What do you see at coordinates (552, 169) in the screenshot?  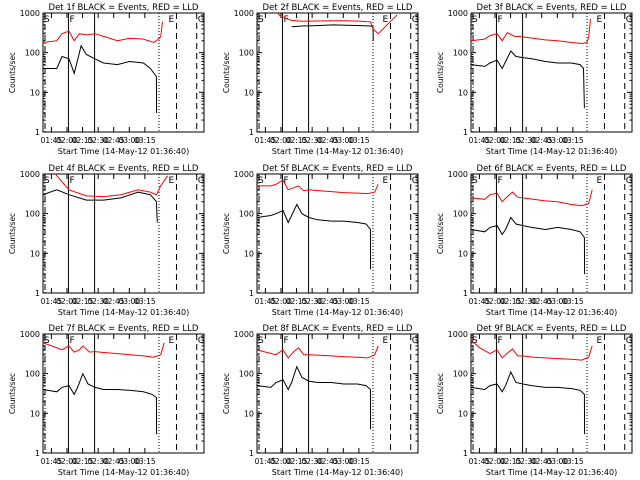 I see `panel-title: Det 6f BLACK = Events, RED = LLD` at bounding box center [552, 169].